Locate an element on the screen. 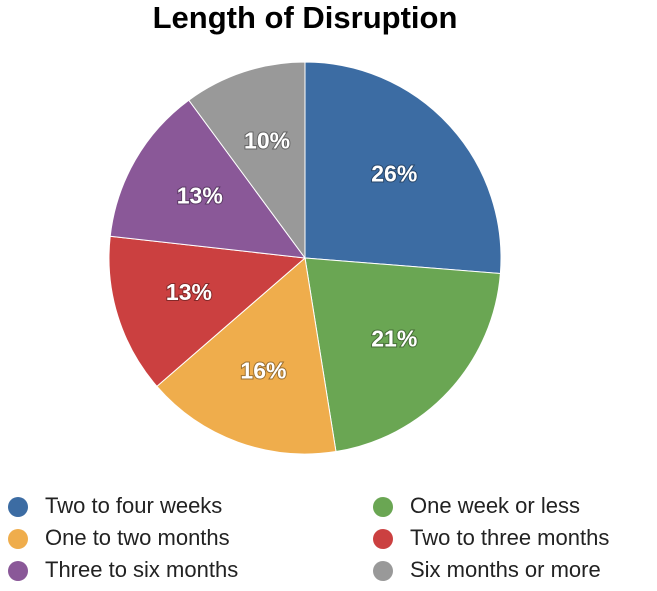  legend-label: One to two months is located at coordinates (137, 537).